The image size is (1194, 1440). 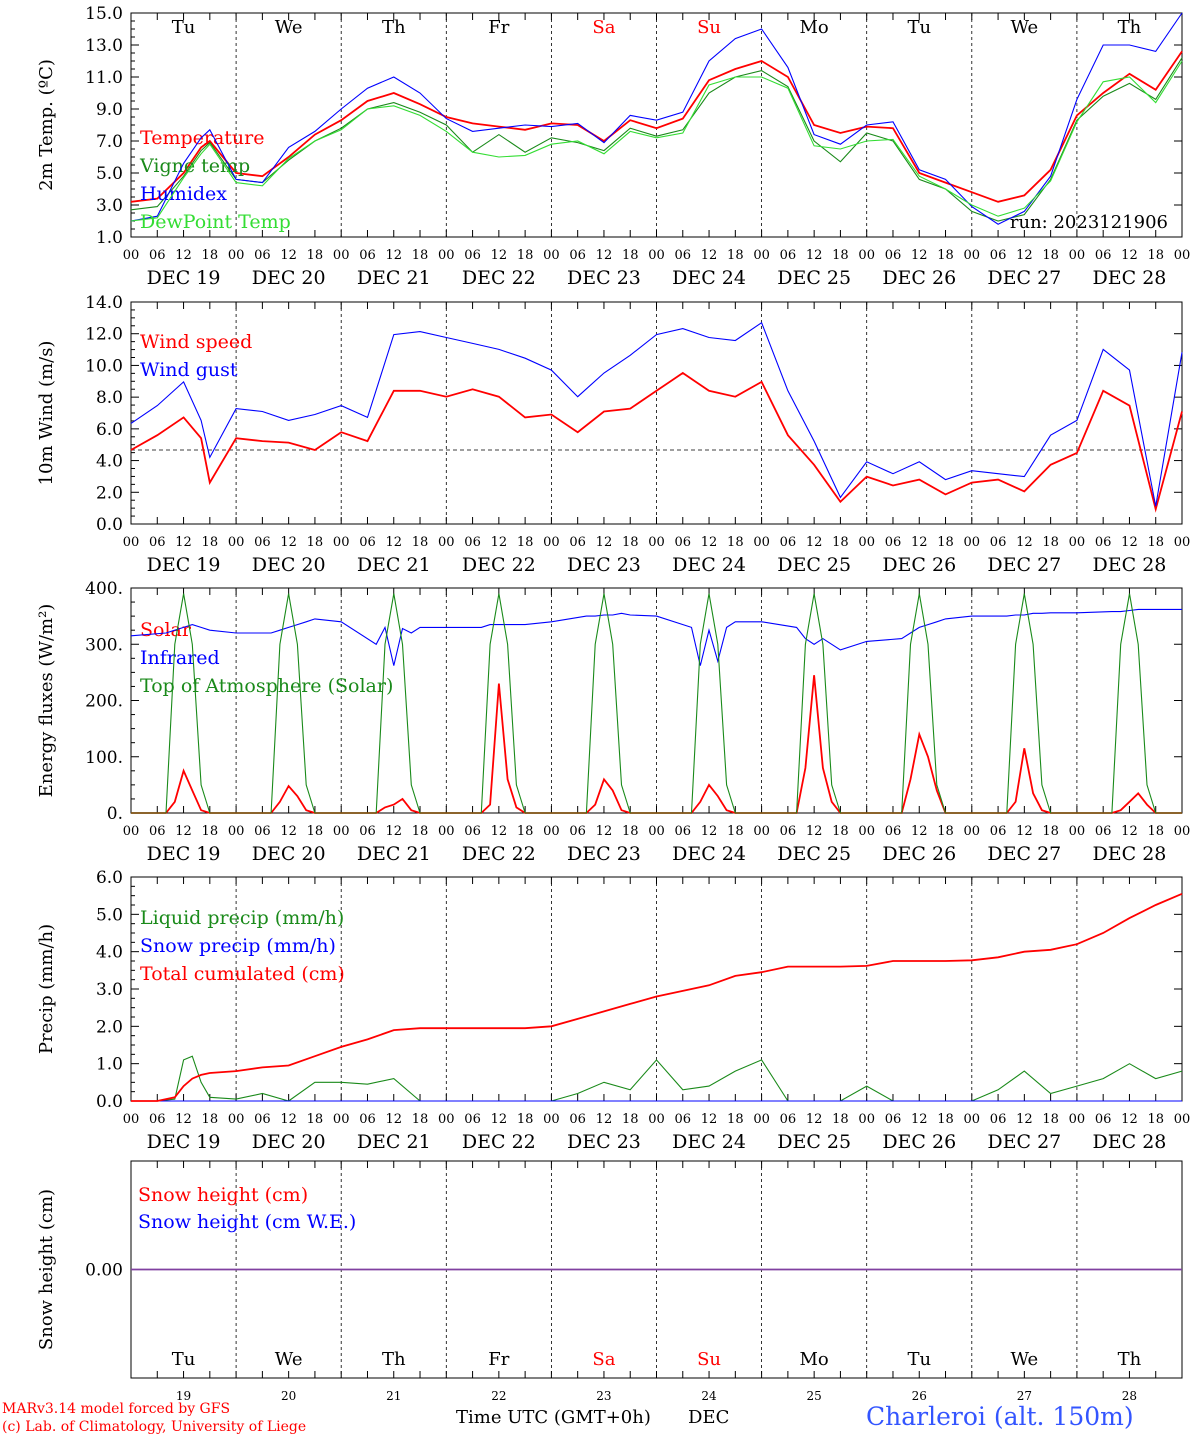 I want to click on weekday-label: Su, so click(x=709, y=1359).